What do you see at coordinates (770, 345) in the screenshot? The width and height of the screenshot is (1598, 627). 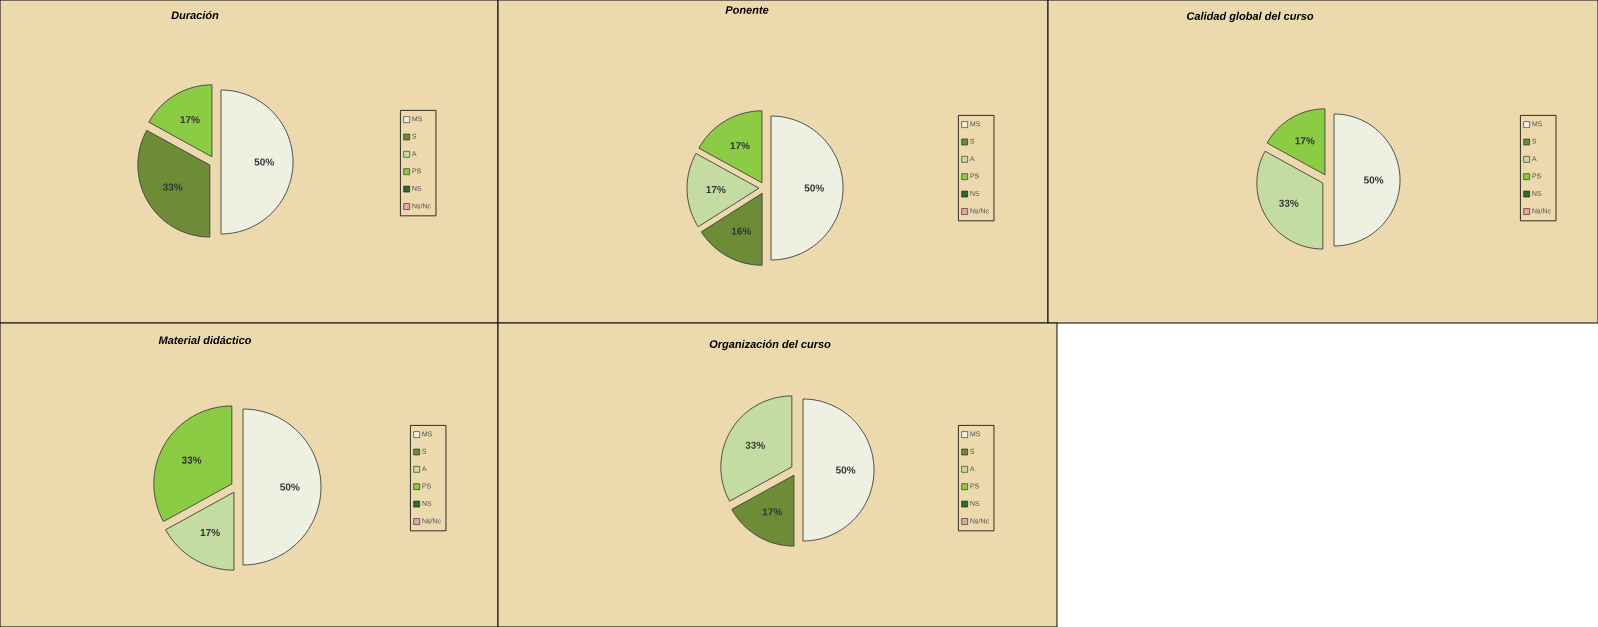 I see `chart-title: Organización del curso` at bounding box center [770, 345].